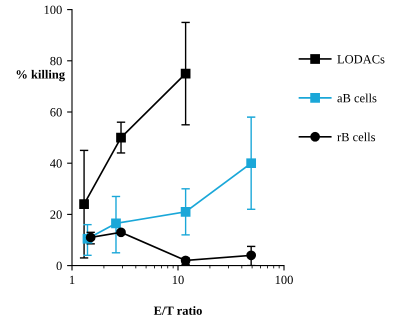 The image size is (400, 320). I want to click on x-tick-label: 100, so click(284, 280).